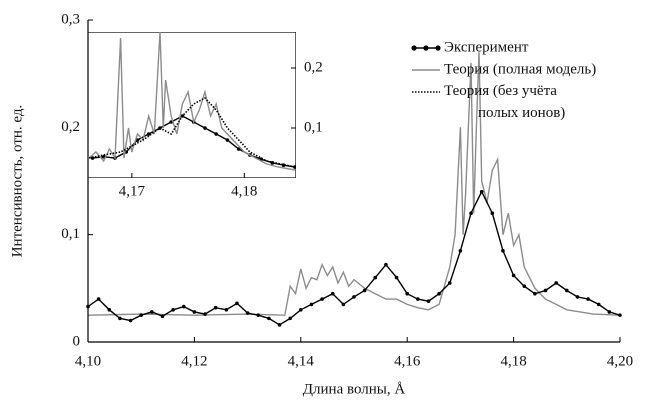  What do you see at coordinates (194, 361) in the screenshot?
I see `x-tick-label: 4,12` at bounding box center [194, 361].